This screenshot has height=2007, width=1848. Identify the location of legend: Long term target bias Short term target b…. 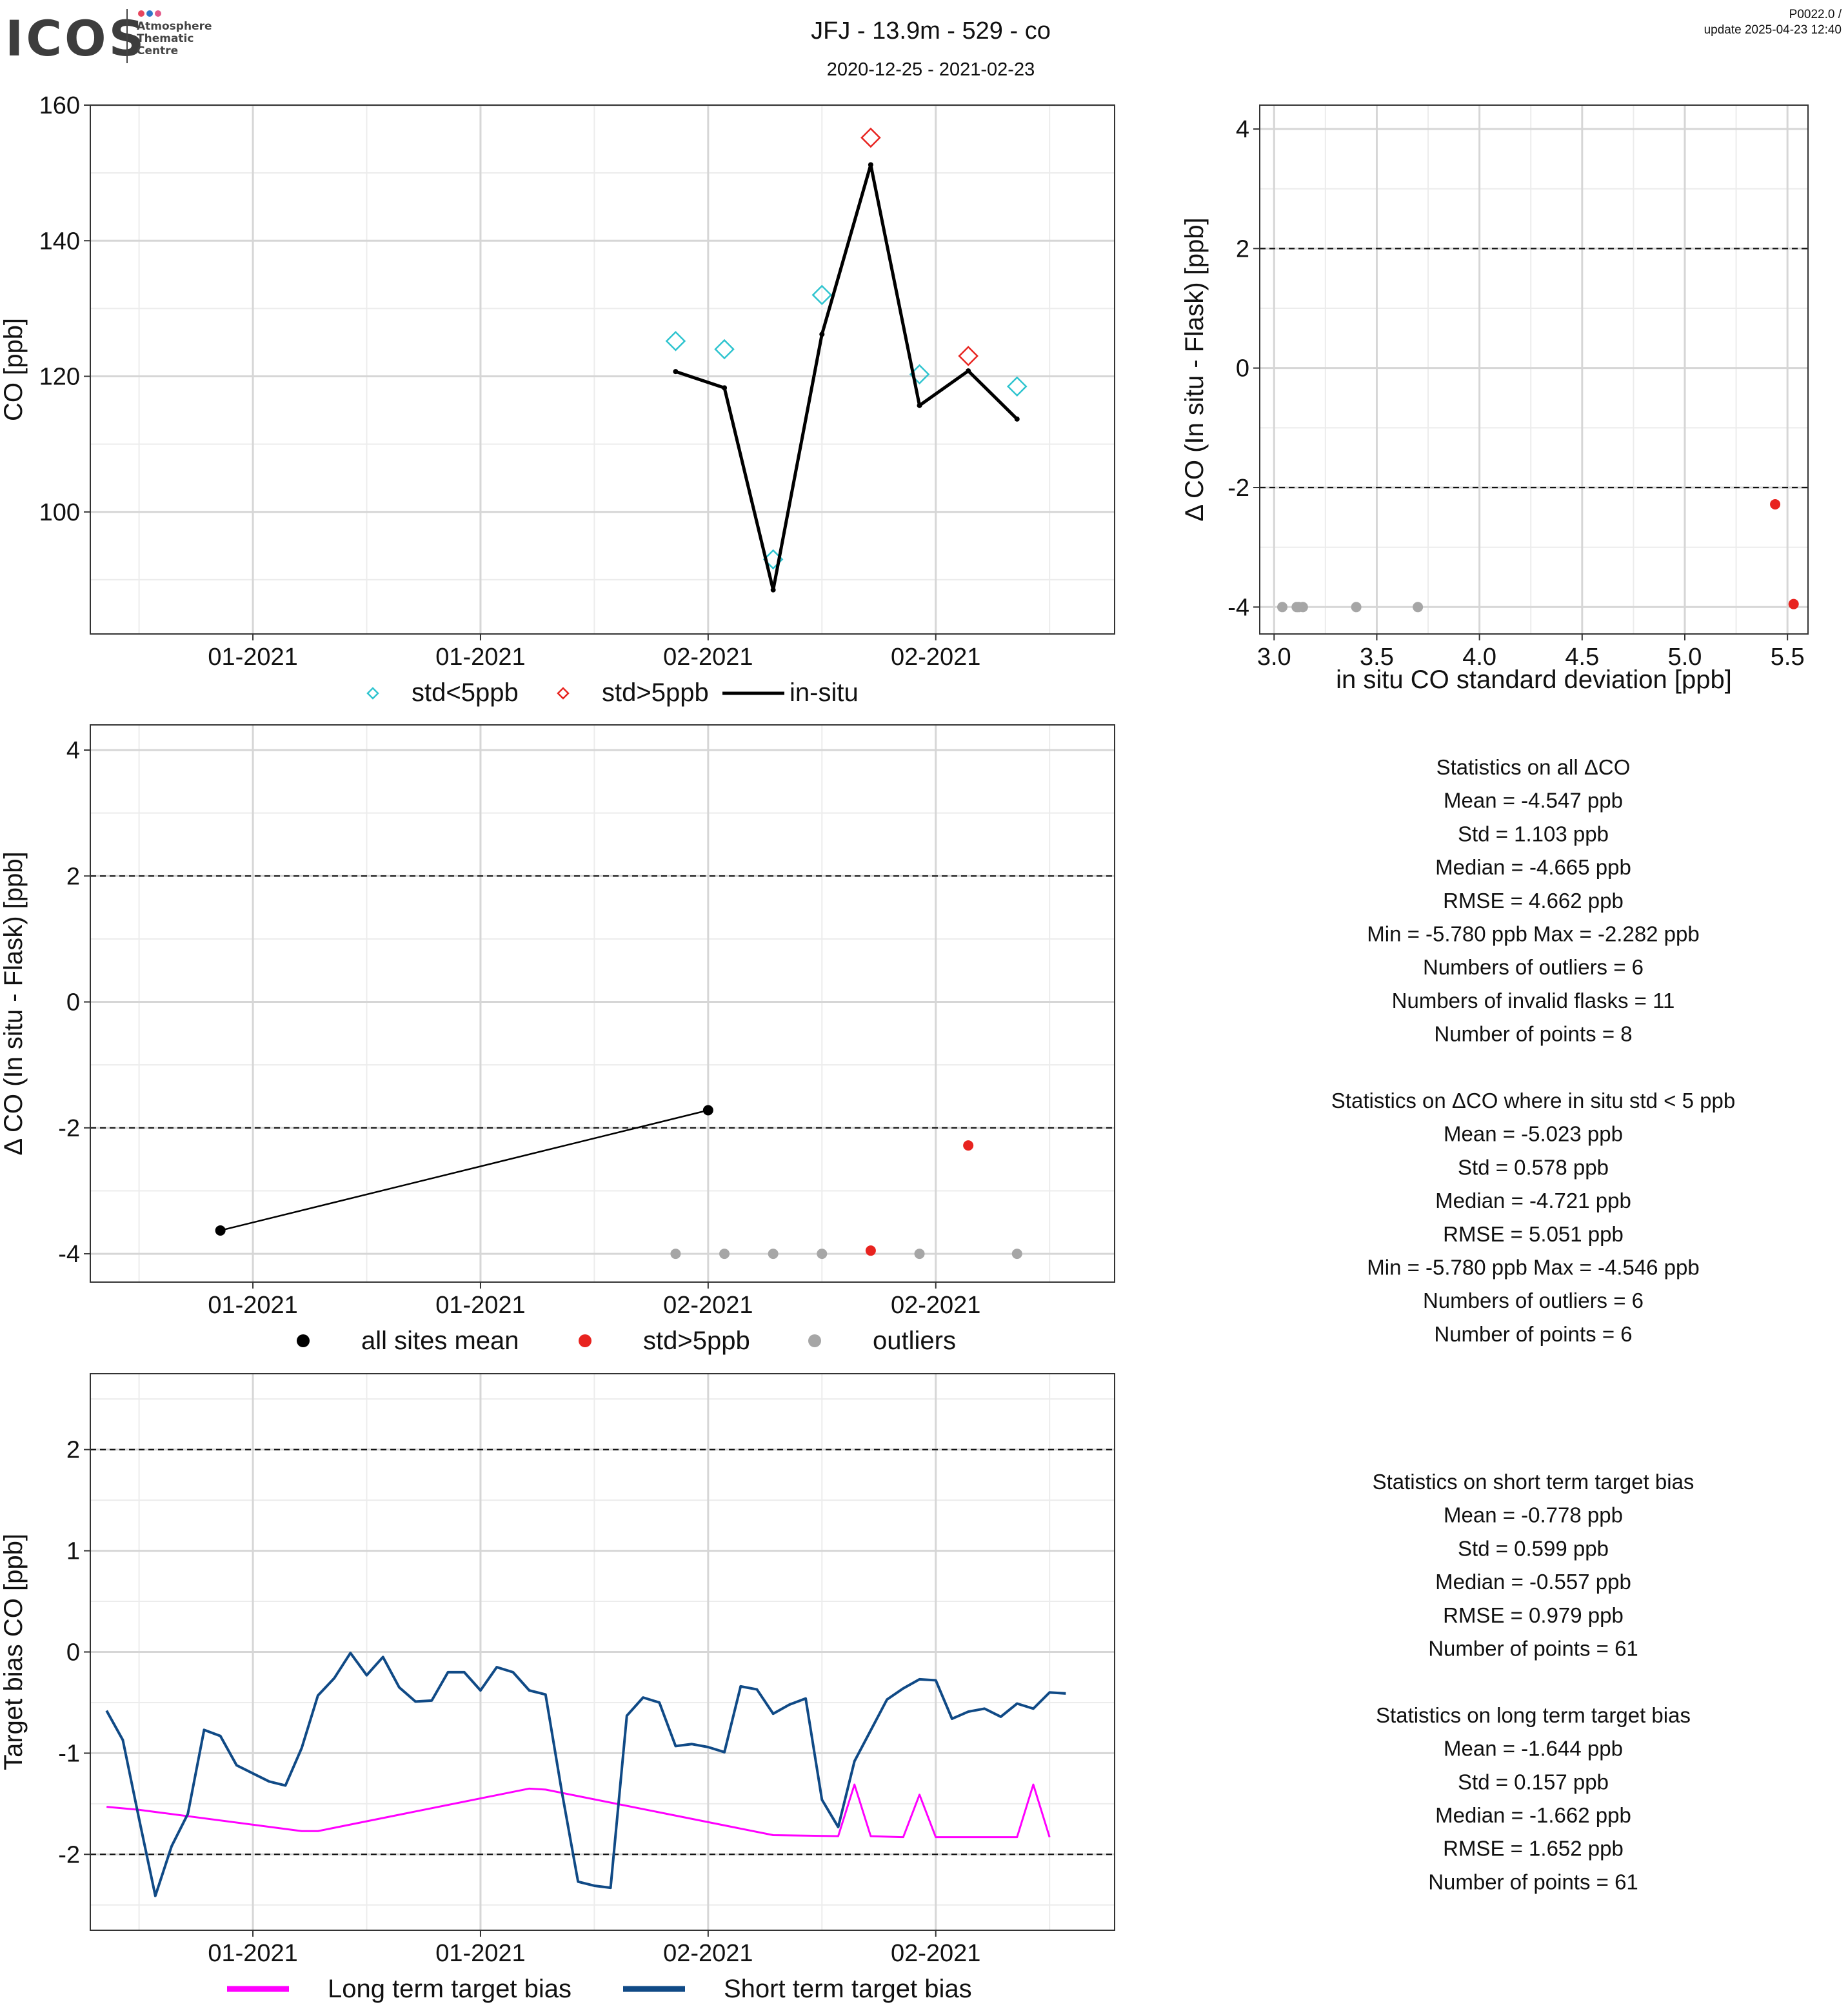
(599, 1989).